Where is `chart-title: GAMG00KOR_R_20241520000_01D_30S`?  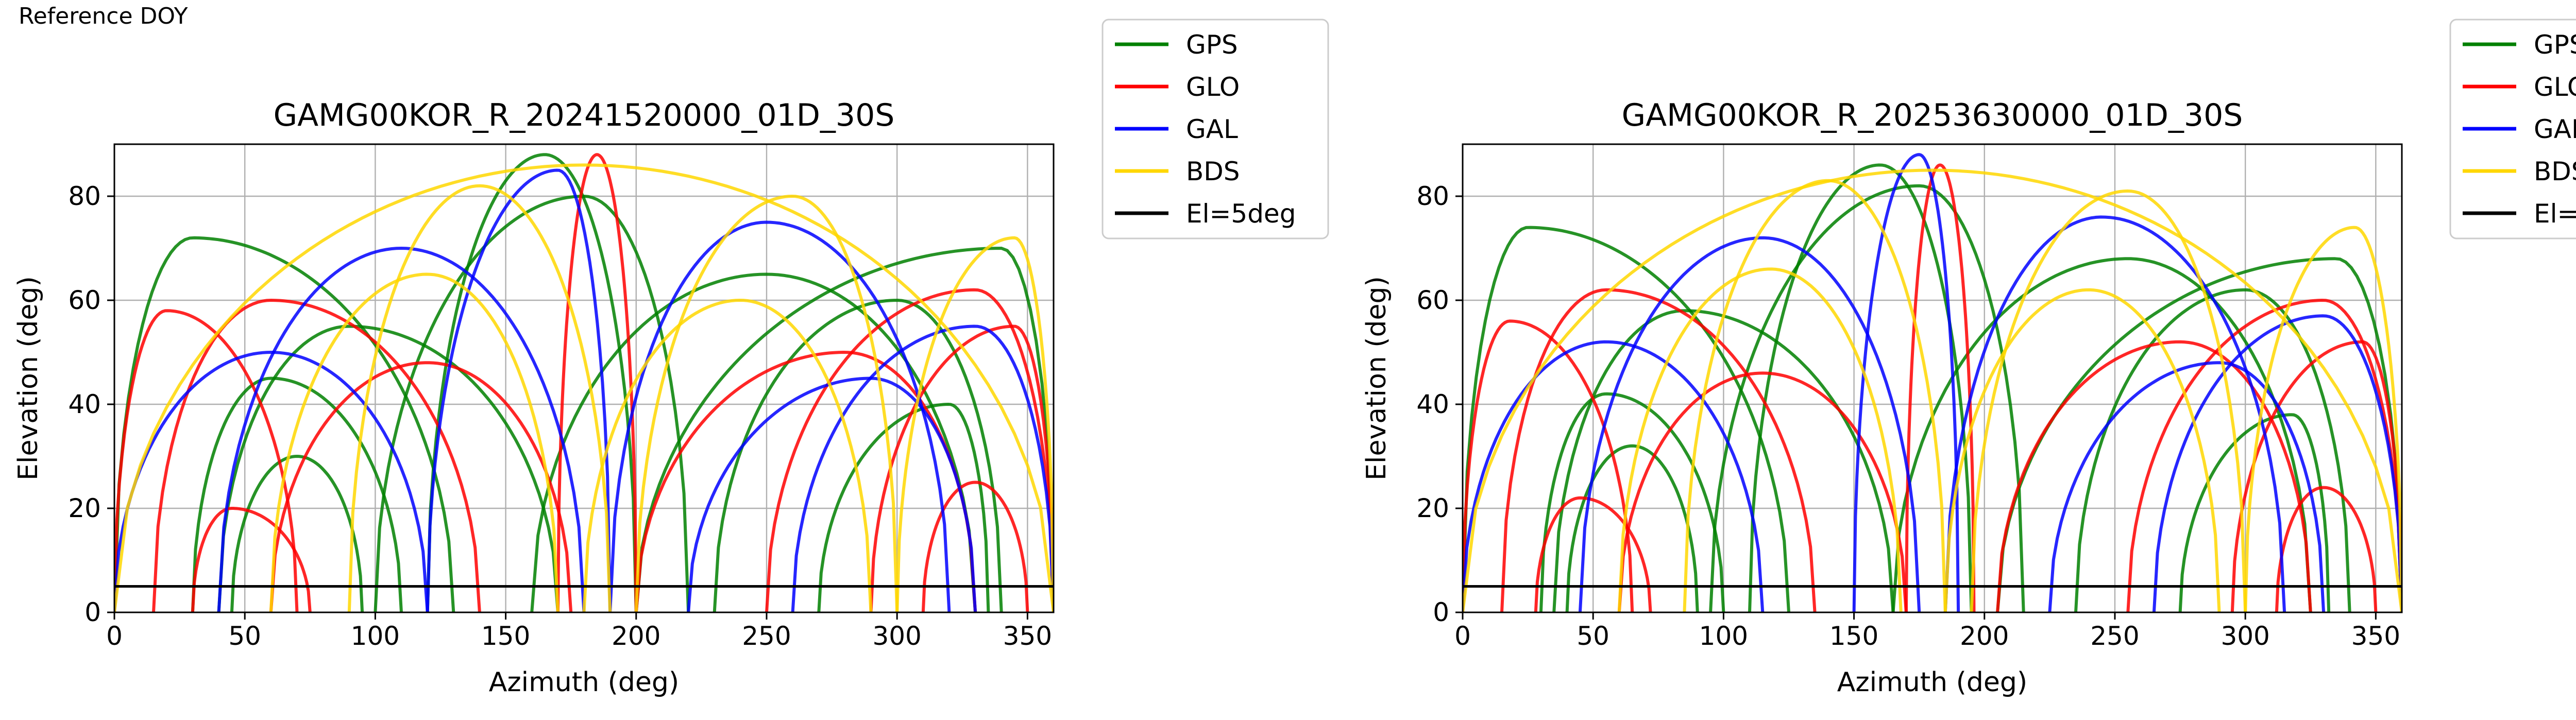
chart-title: GAMG00KOR_R_20241520000_01D_30S is located at coordinates (584, 115).